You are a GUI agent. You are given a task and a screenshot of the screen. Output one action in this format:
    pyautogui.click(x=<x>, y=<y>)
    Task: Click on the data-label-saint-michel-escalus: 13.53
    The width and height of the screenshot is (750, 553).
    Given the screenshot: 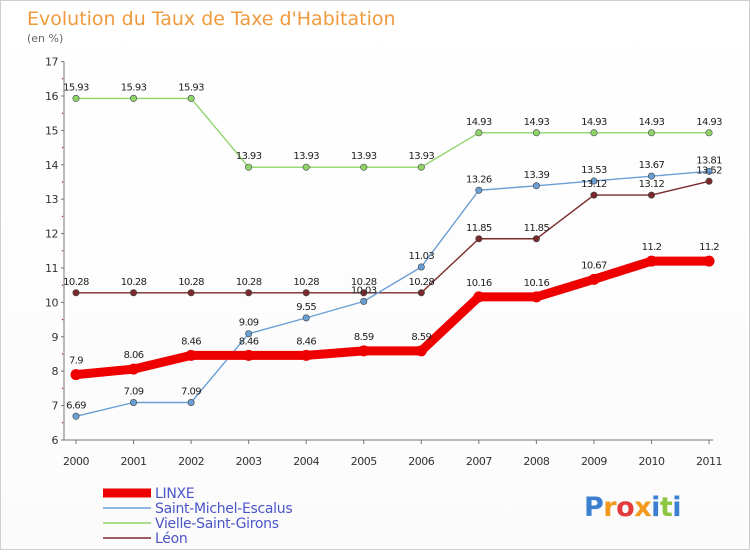 What is the action you would take?
    pyautogui.click(x=594, y=170)
    